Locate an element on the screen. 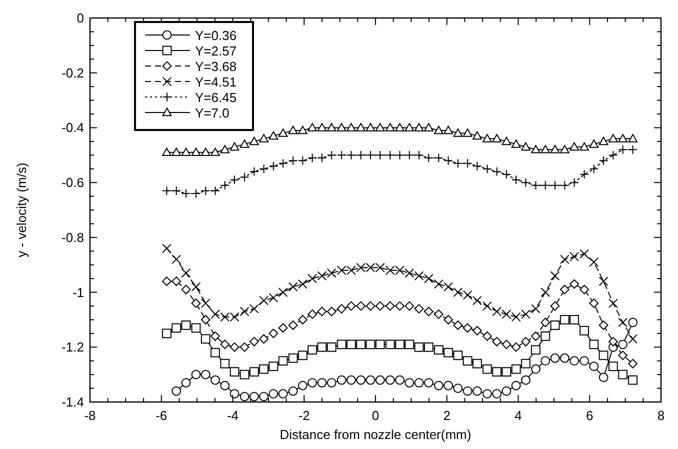 Image resolution: width=678 pixels, height=449 pixels. y-axis-title: y - velocity (m/s) is located at coordinates (21, 210).